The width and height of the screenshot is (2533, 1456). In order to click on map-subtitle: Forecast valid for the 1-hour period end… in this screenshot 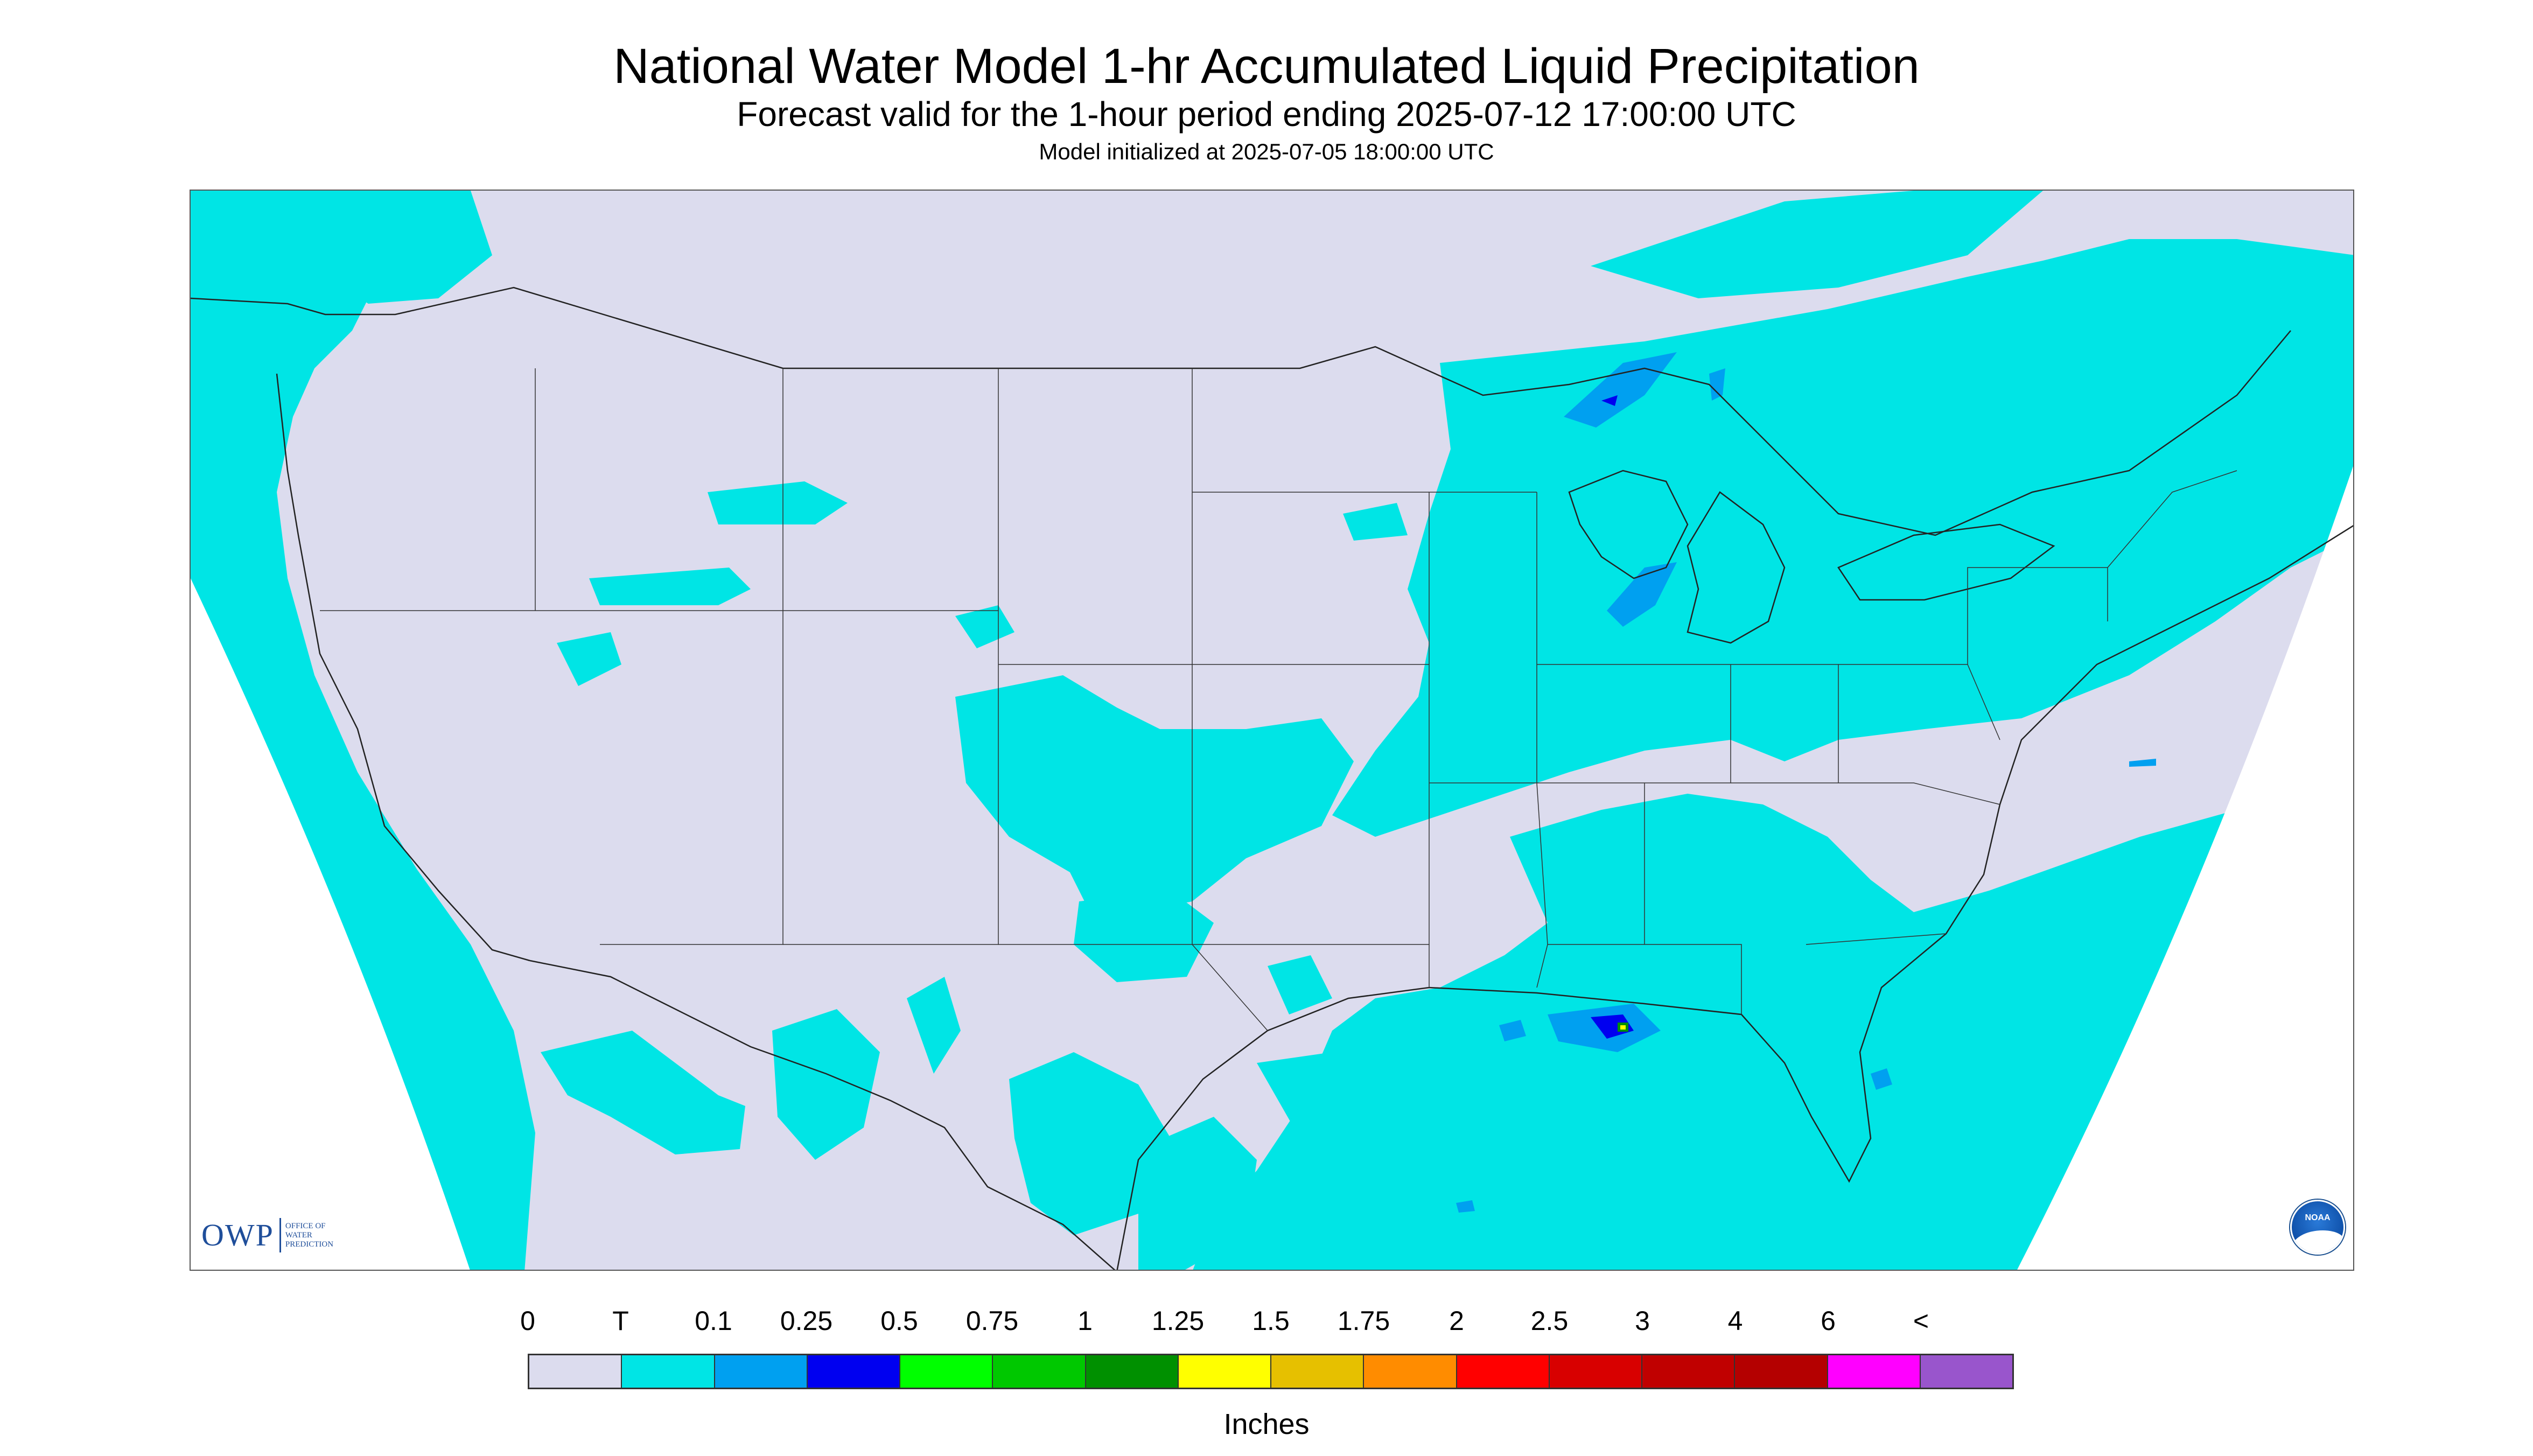, I will do `click(1266, 114)`.